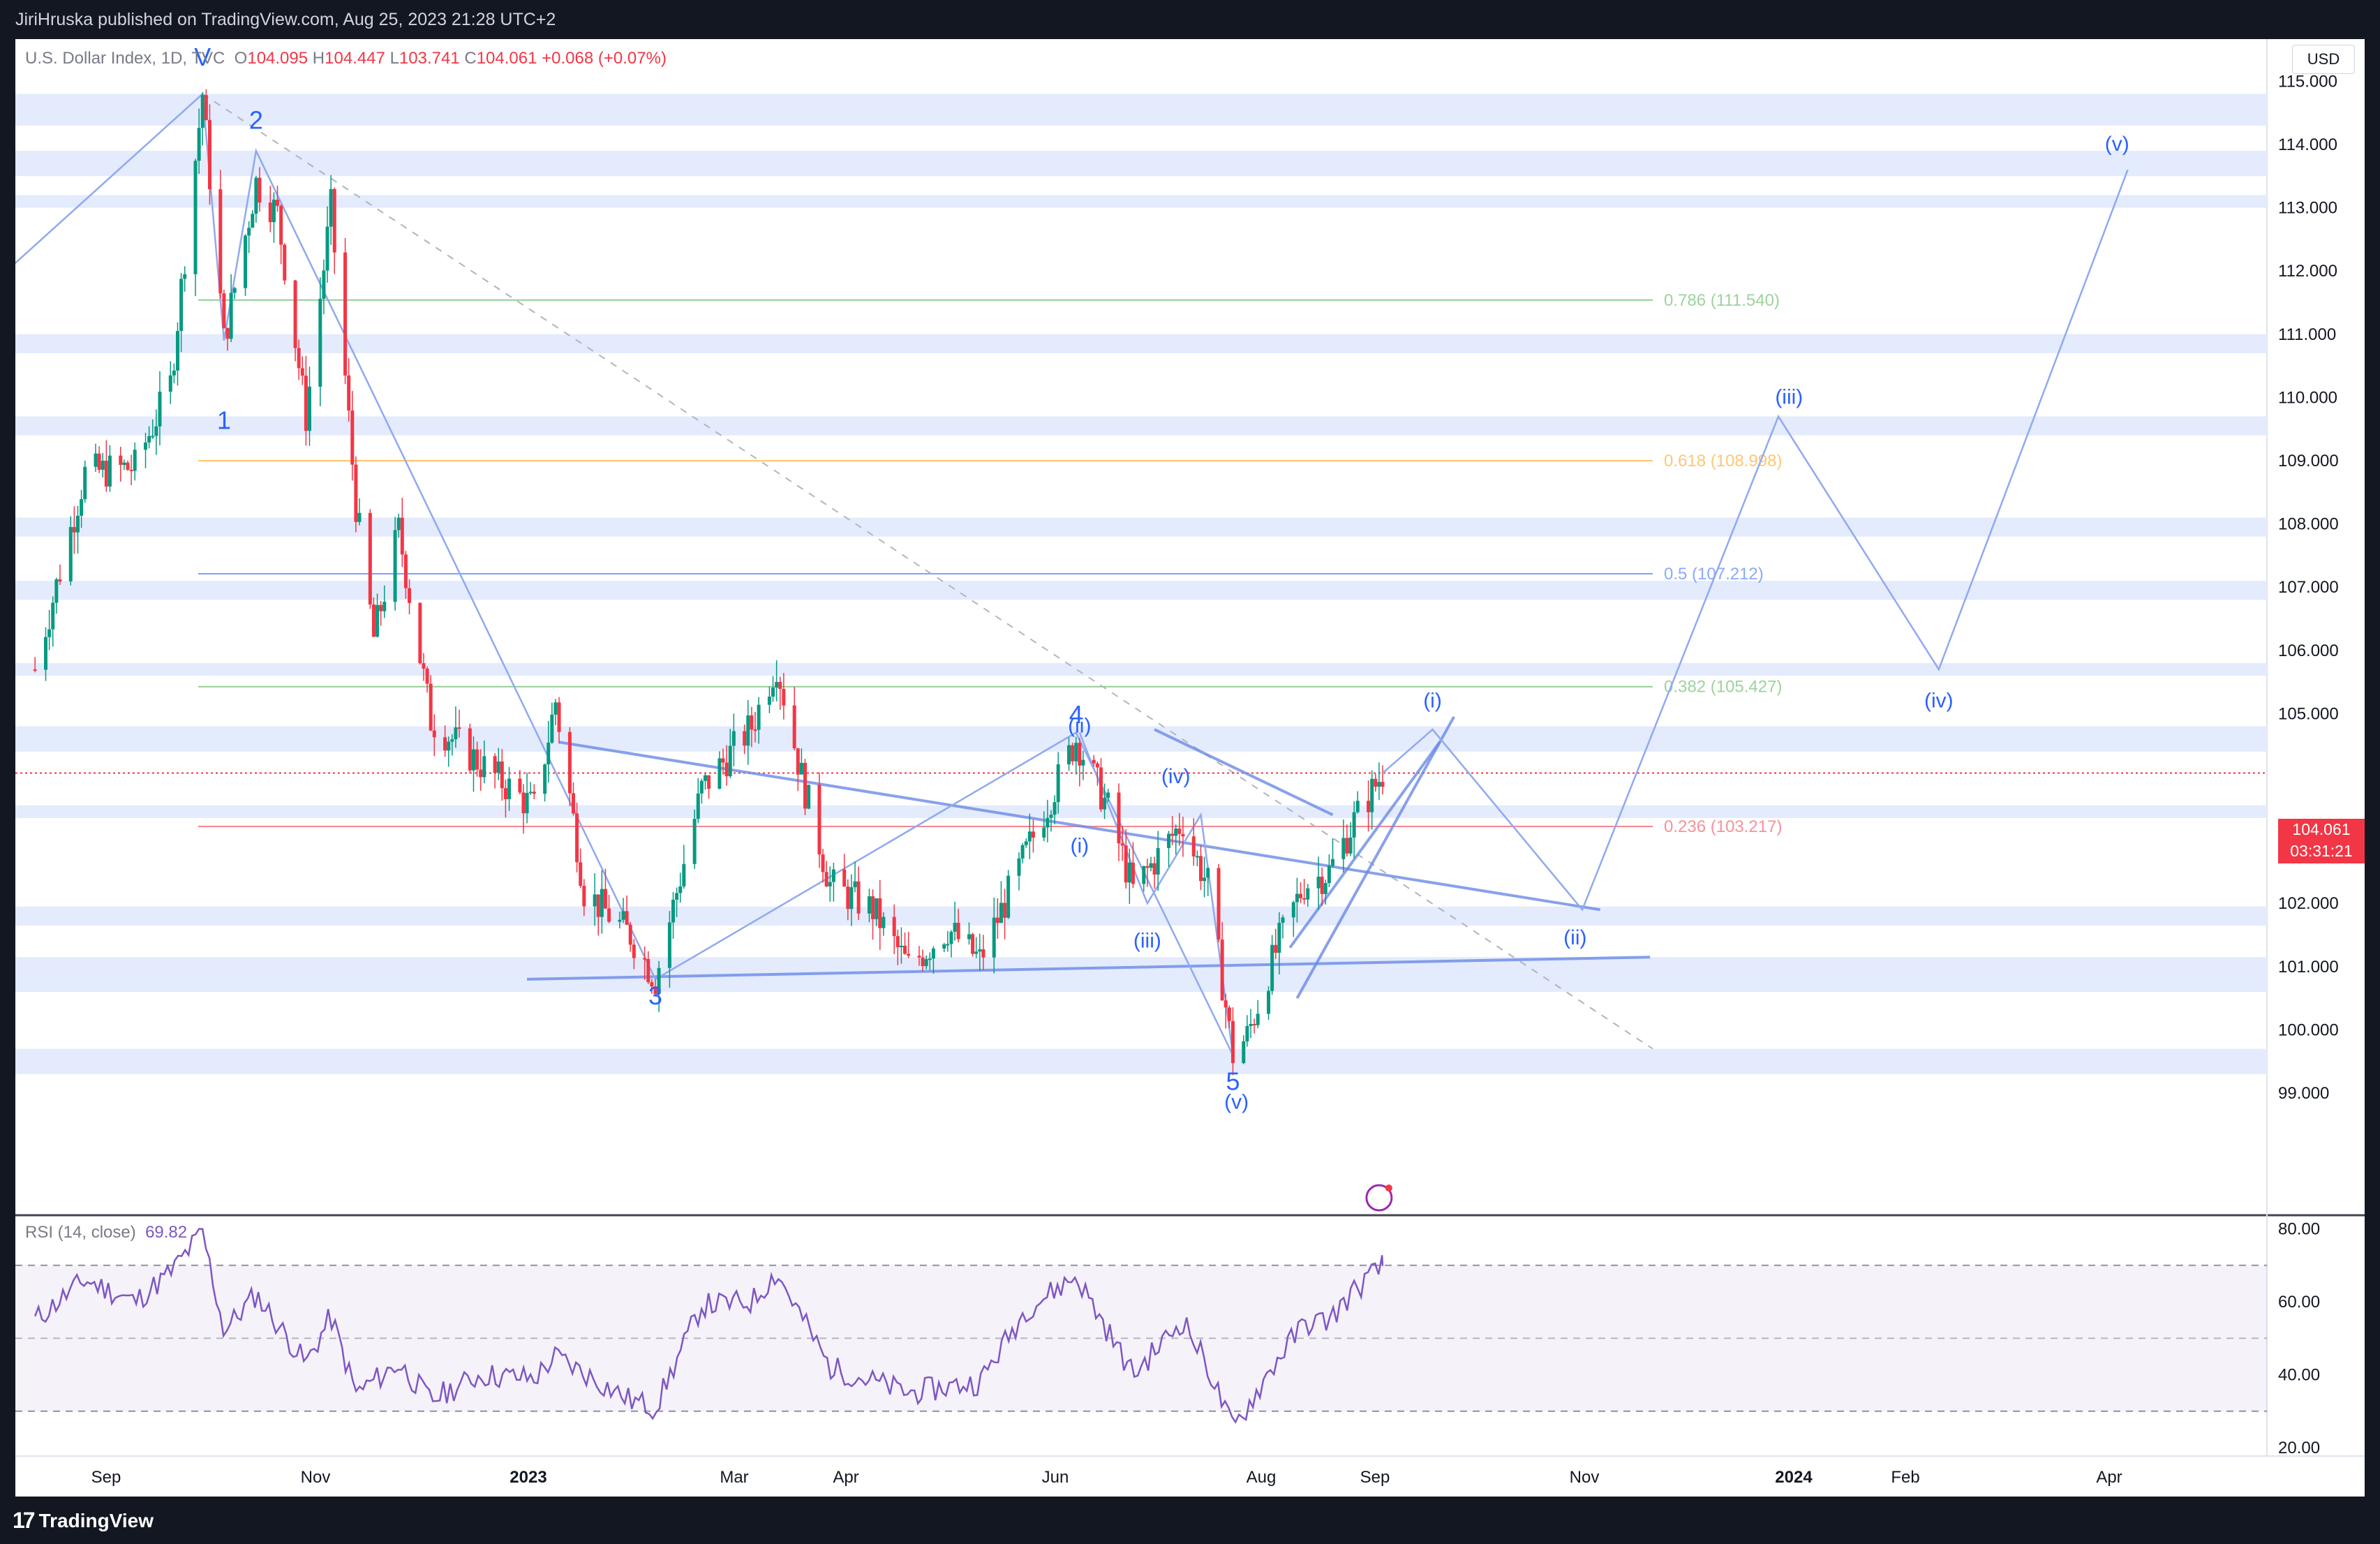  Describe the element at coordinates (1722, 300) in the screenshot. I see `fib-level-label: 0.786 (111.540)` at that location.